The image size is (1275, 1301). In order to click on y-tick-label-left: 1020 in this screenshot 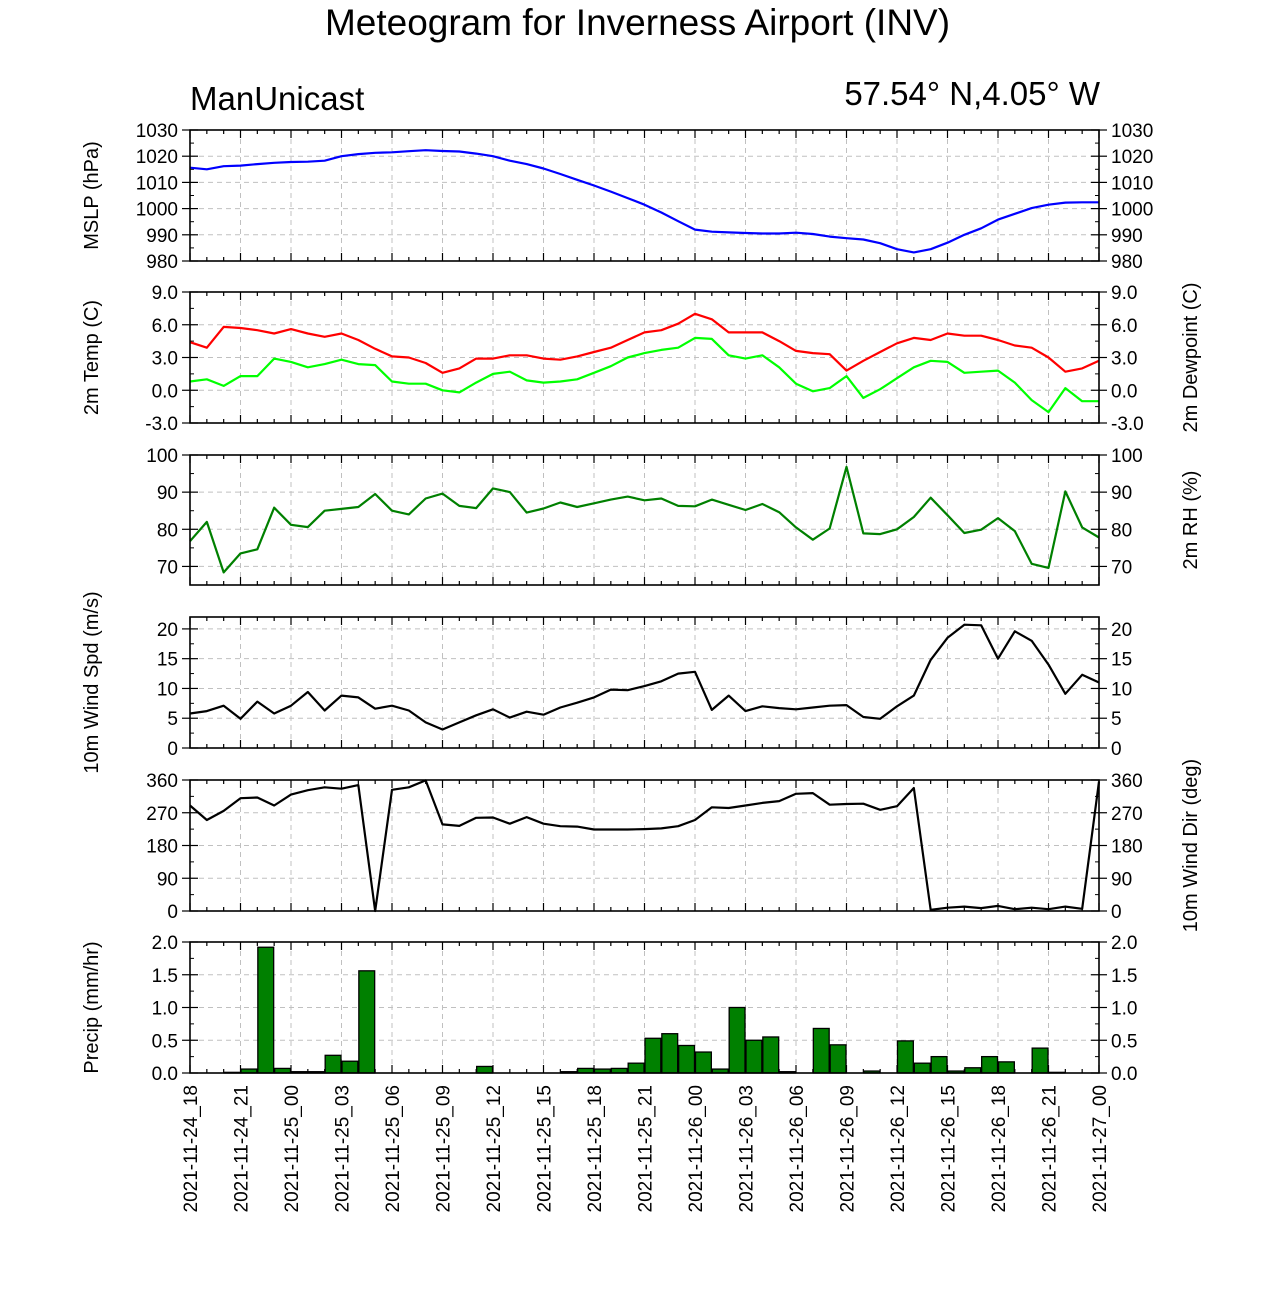, I will do `click(157, 157)`.